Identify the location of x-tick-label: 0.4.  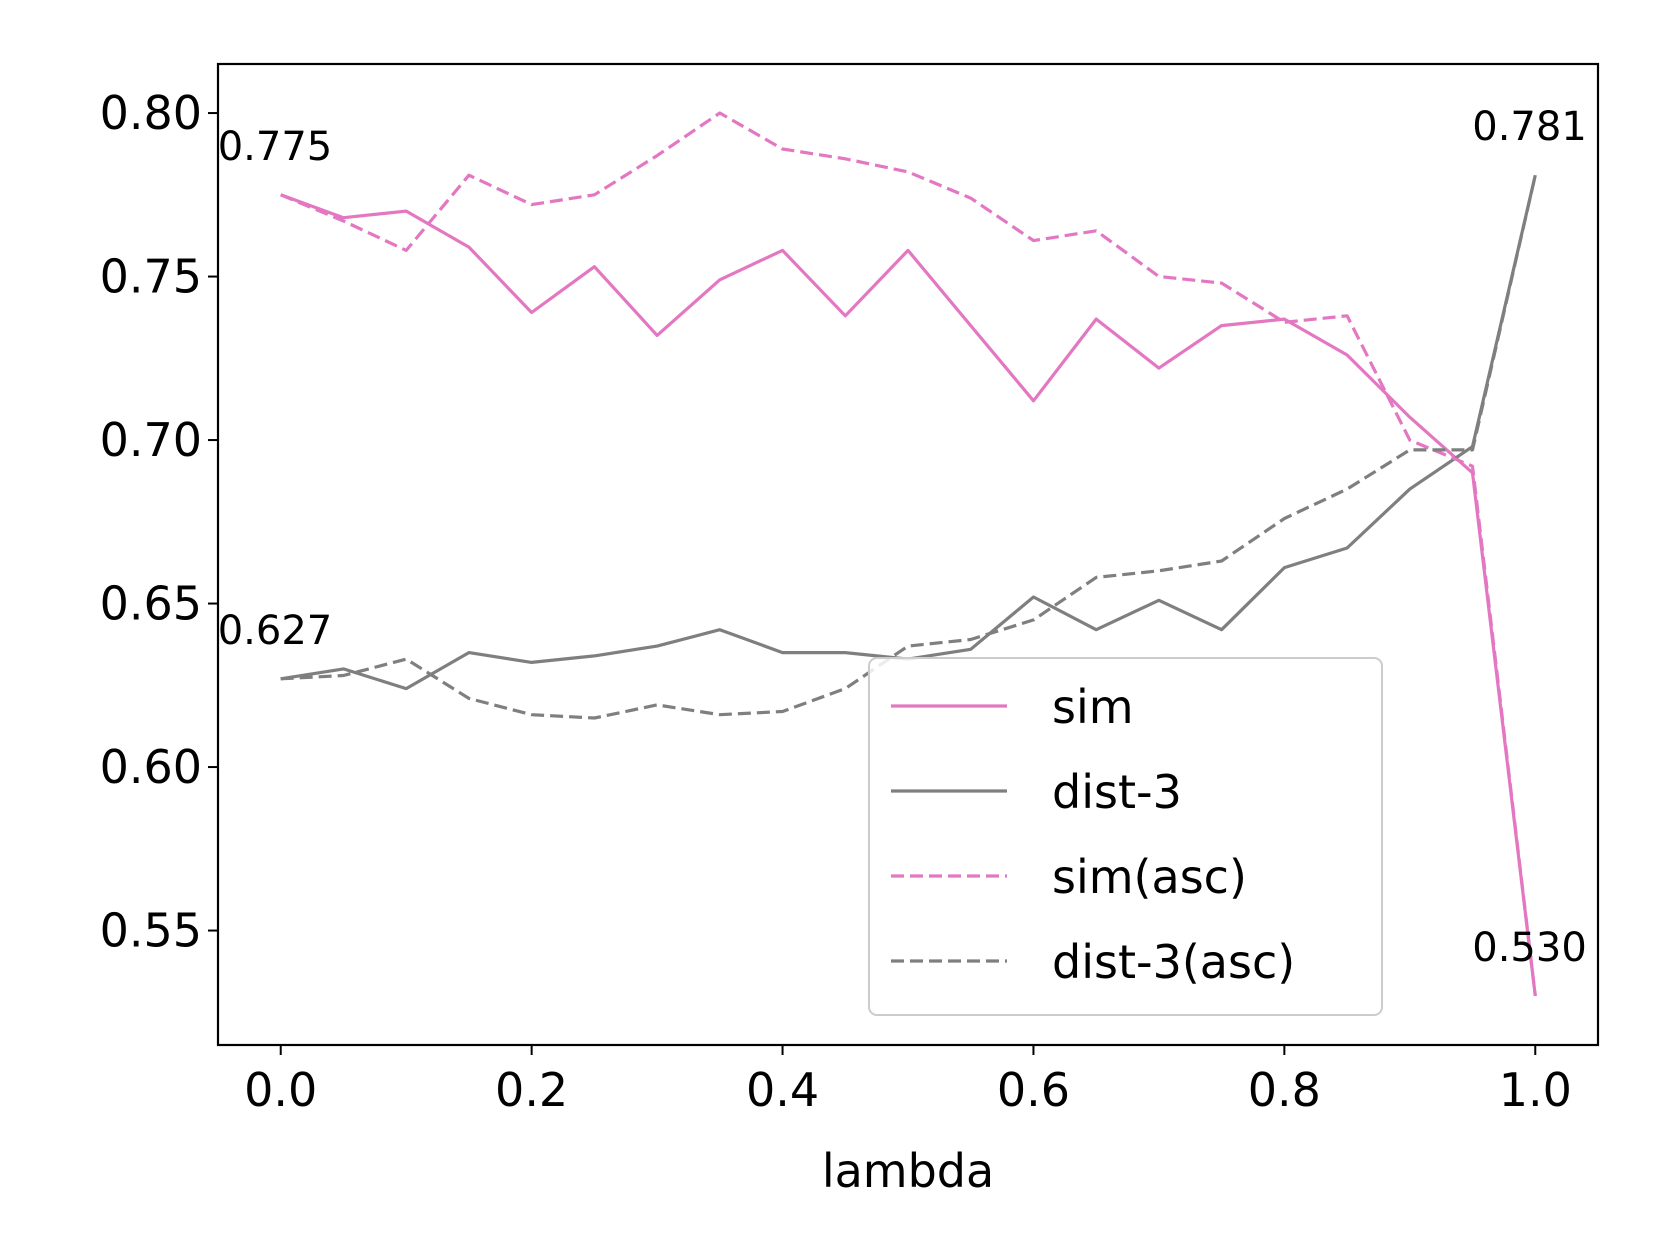
(782, 1090).